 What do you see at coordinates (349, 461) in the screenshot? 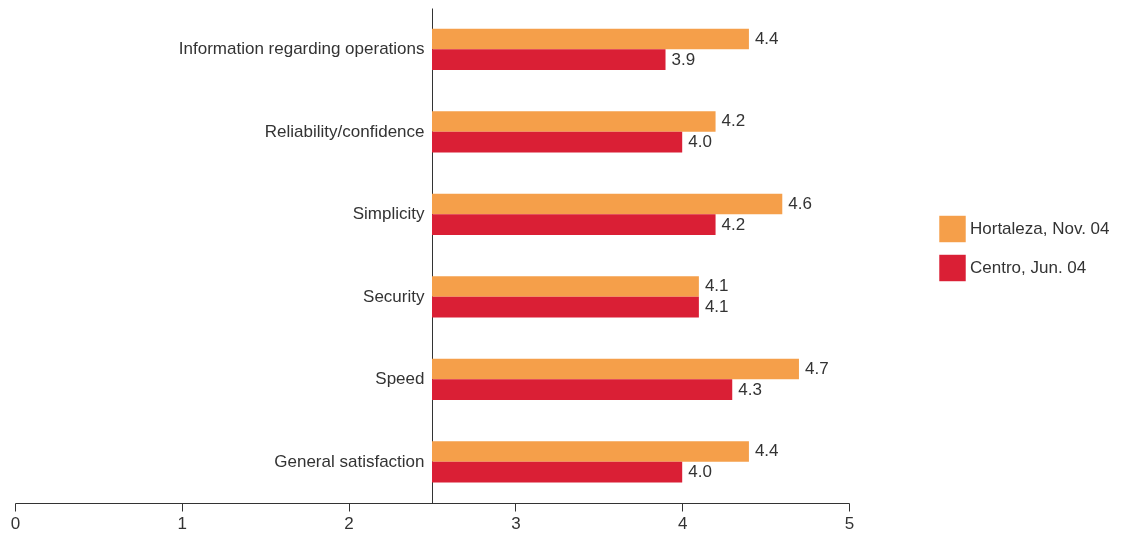
I see `y-tick-label: General satisfaction` at bounding box center [349, 461].